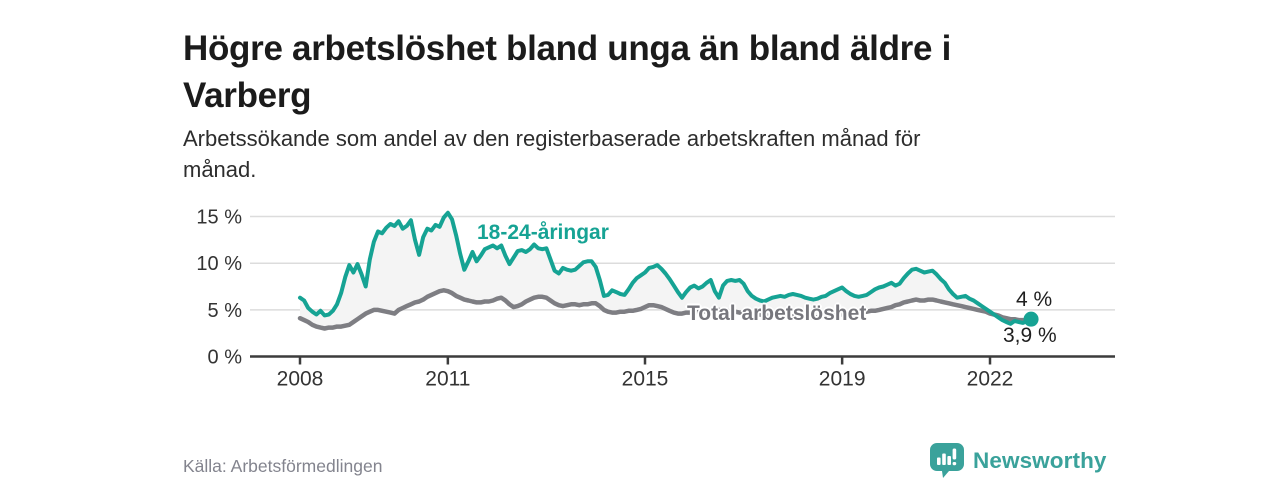 The image size is (1280, 480). I want to click on x-tick-label-2022: 2022, so click(990, 379).